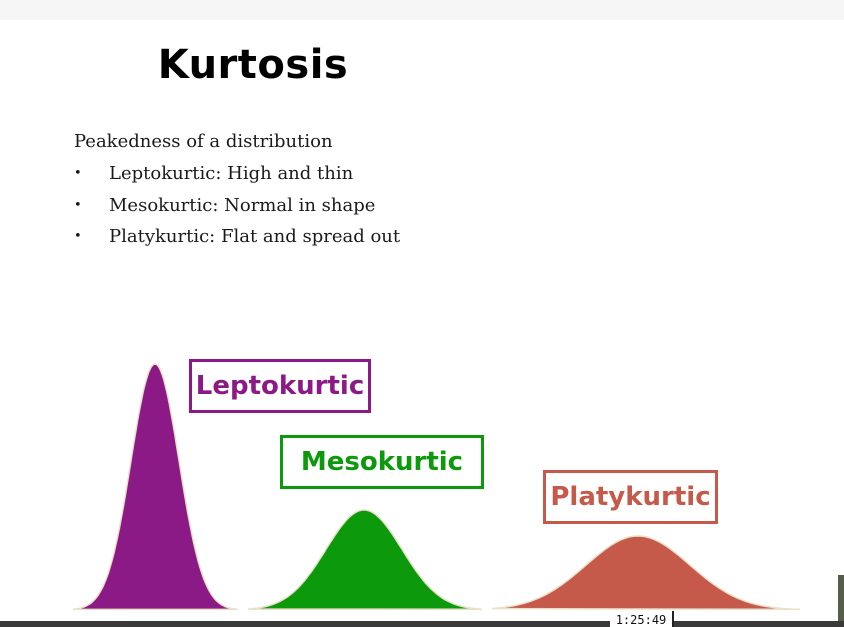 Image resolution: width=844 pixels, height=627 pixels. I want to click on progress-bar, so click(422, 624).